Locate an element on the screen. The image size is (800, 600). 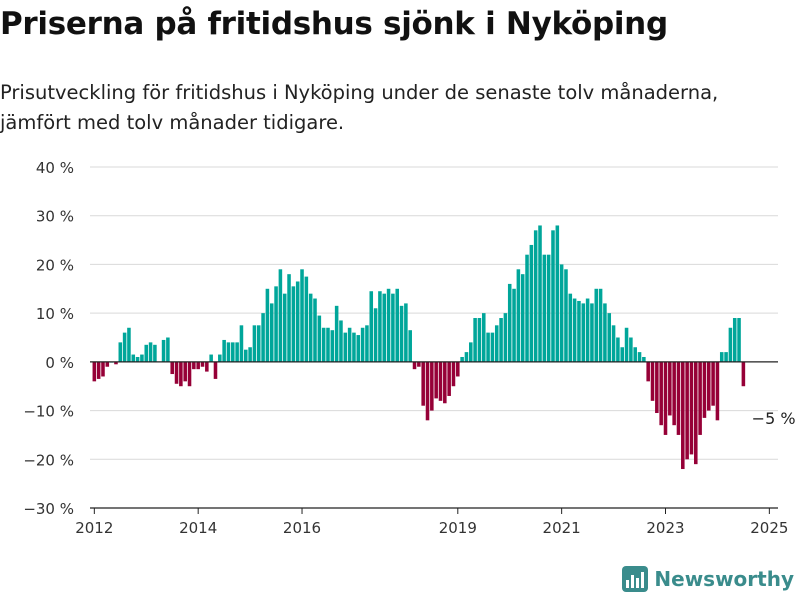
y-tick-label: −10 % is located at coordinates (48, 412).